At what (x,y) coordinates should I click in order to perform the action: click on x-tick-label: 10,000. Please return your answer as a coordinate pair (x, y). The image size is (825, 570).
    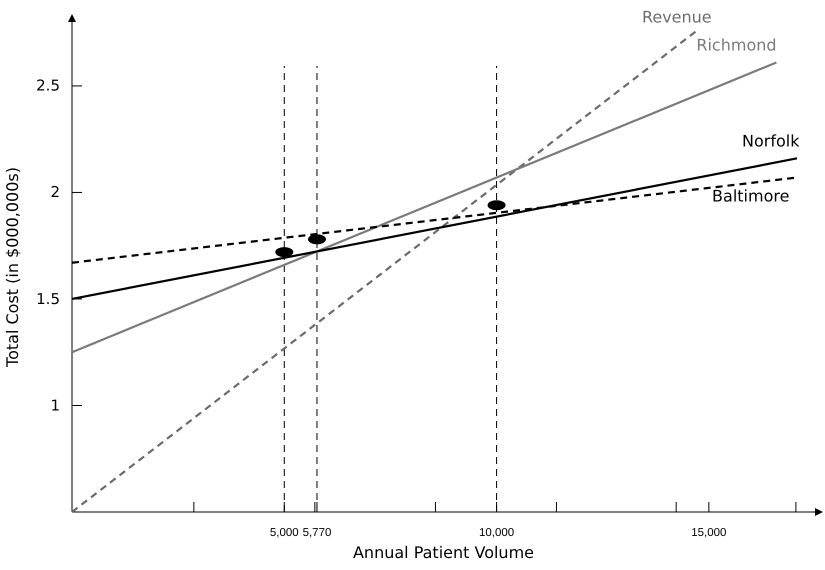
    Looking at the image, I should click on (496, 533).